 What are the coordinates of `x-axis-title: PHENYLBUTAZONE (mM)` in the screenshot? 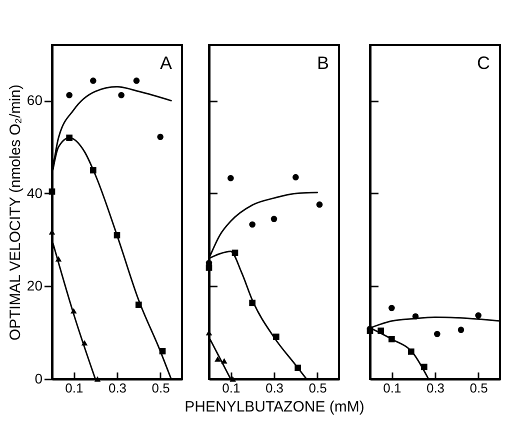 It's located at (274, 407).